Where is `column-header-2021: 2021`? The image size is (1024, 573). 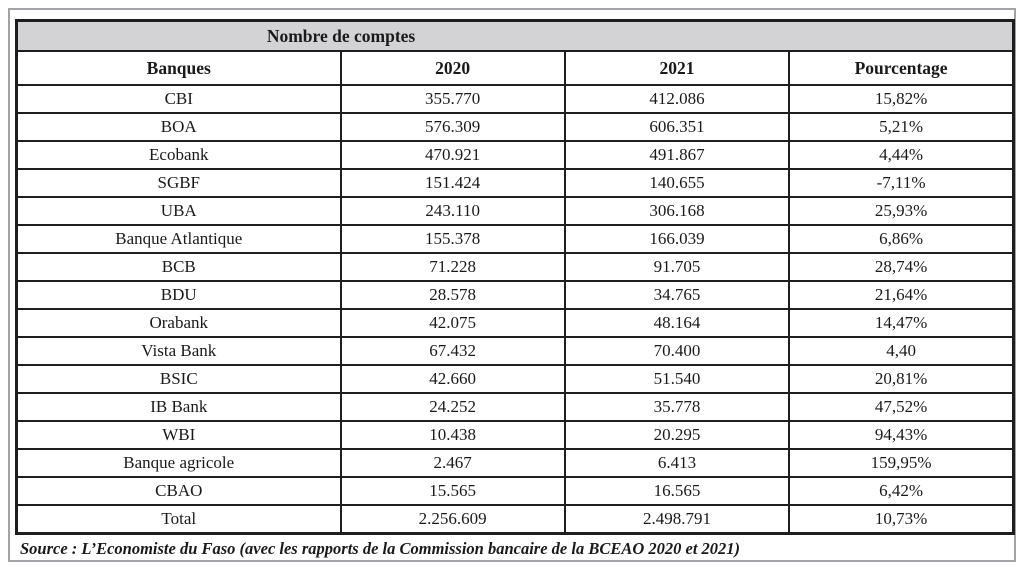
column-header-2021: 2021 is located at coordinates (677, 68).